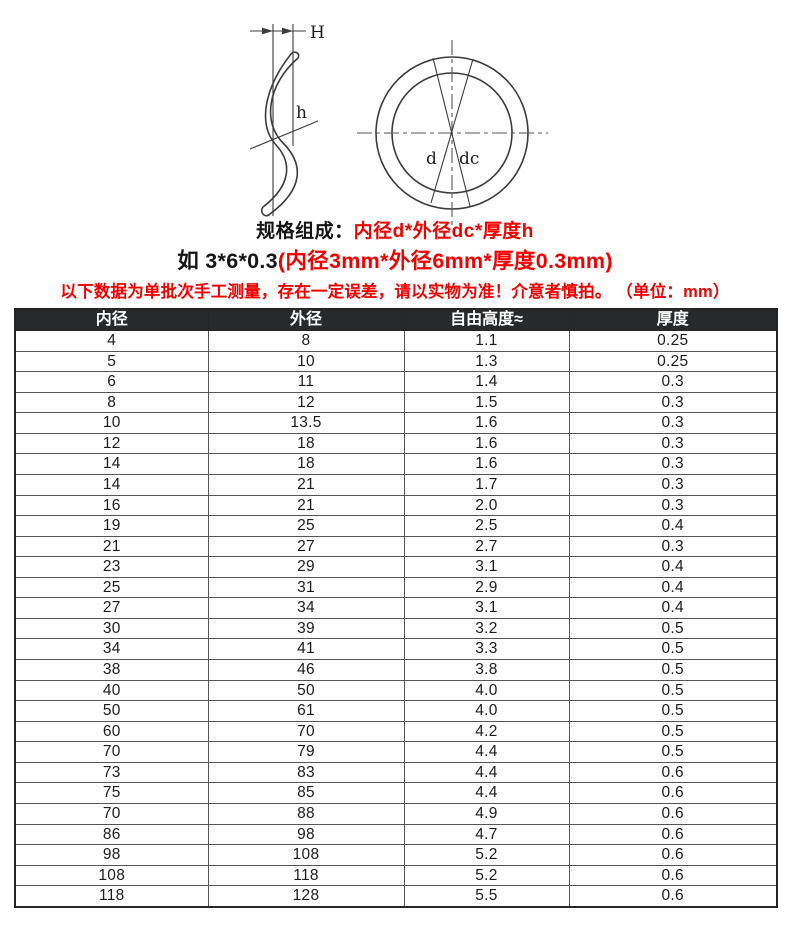 This screenshot has height=944, width=790. I want to click on table-cell: 86, so click(111, 834).